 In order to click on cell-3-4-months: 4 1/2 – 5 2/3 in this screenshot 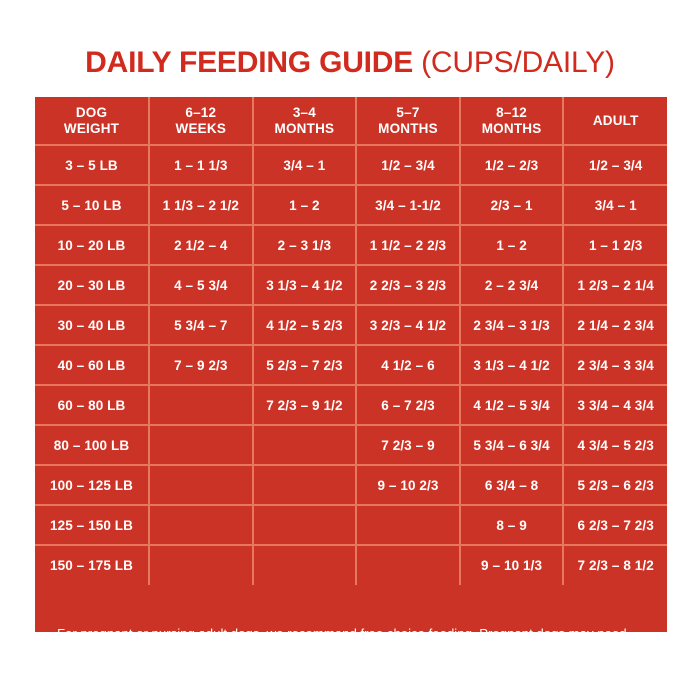, I will do `click(305, 325)`.